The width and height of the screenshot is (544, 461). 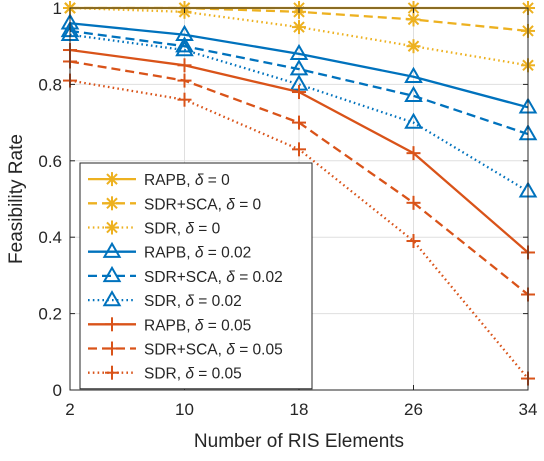 What do you see at coordinates (57, 390) in the screenshot?
I see `y-tick-label: 0` at bounding box center [57, 390].